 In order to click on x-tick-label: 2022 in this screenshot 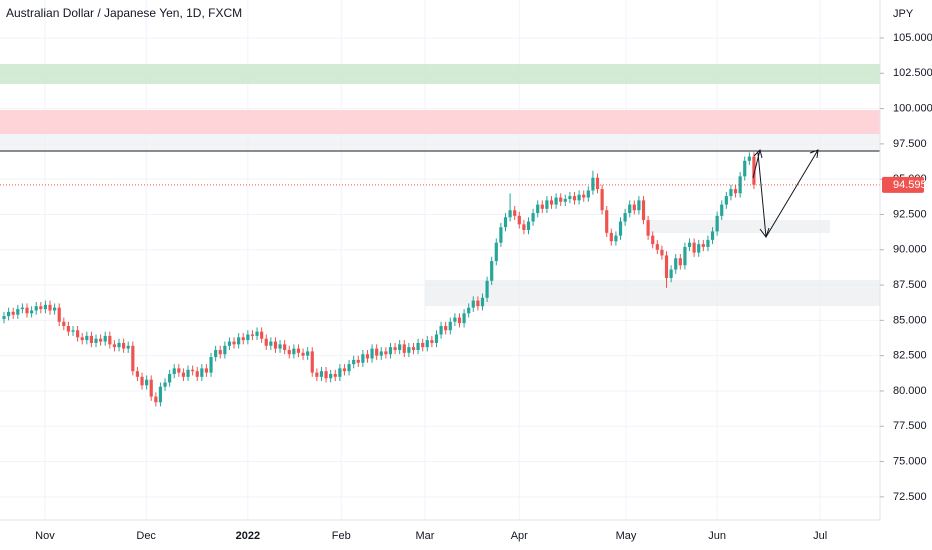, I will do `click(248, 536)`.